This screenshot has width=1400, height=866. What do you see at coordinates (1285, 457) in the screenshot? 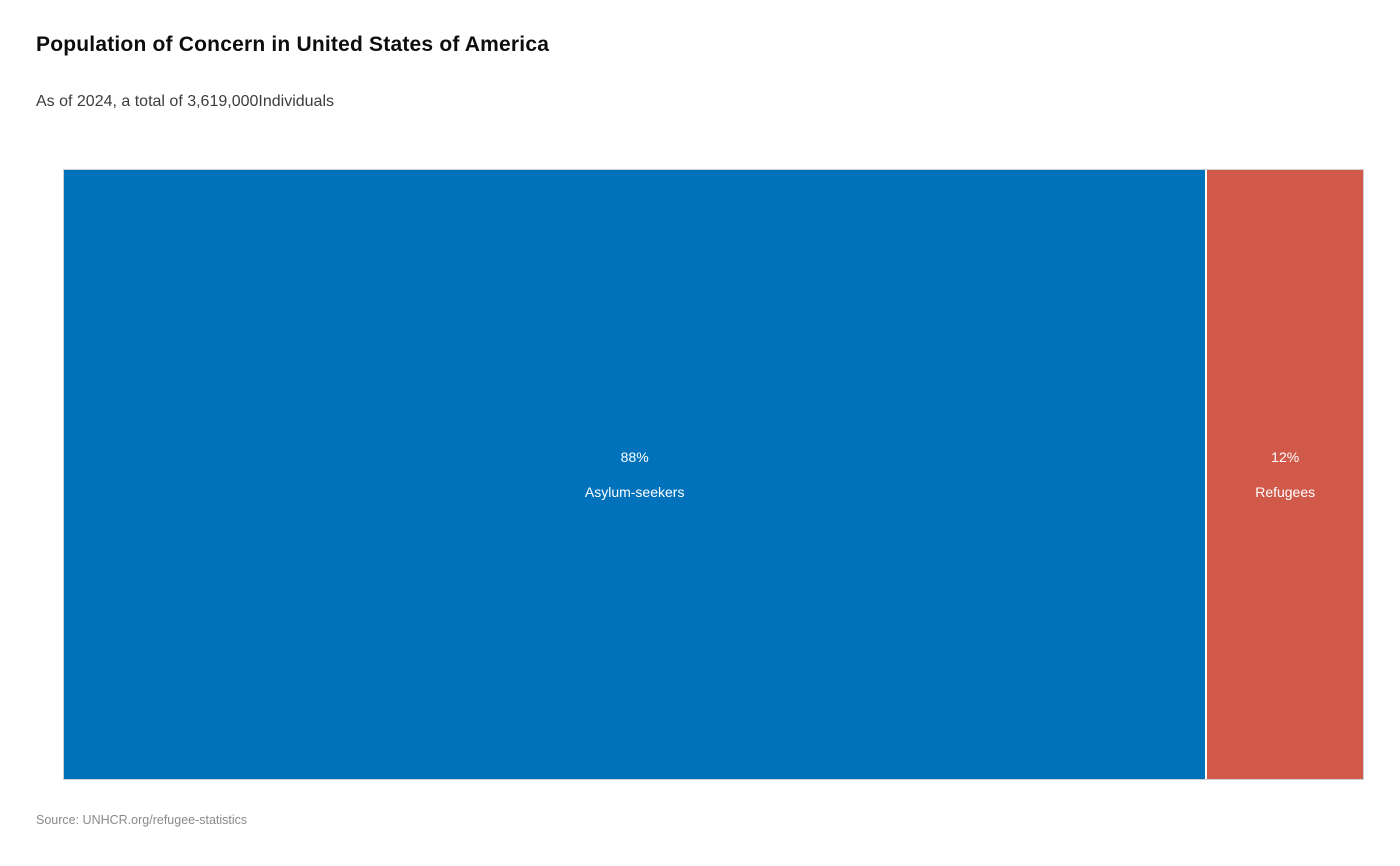
I see `segment-percent-label: 12%` at bounding box center [1285, 457].